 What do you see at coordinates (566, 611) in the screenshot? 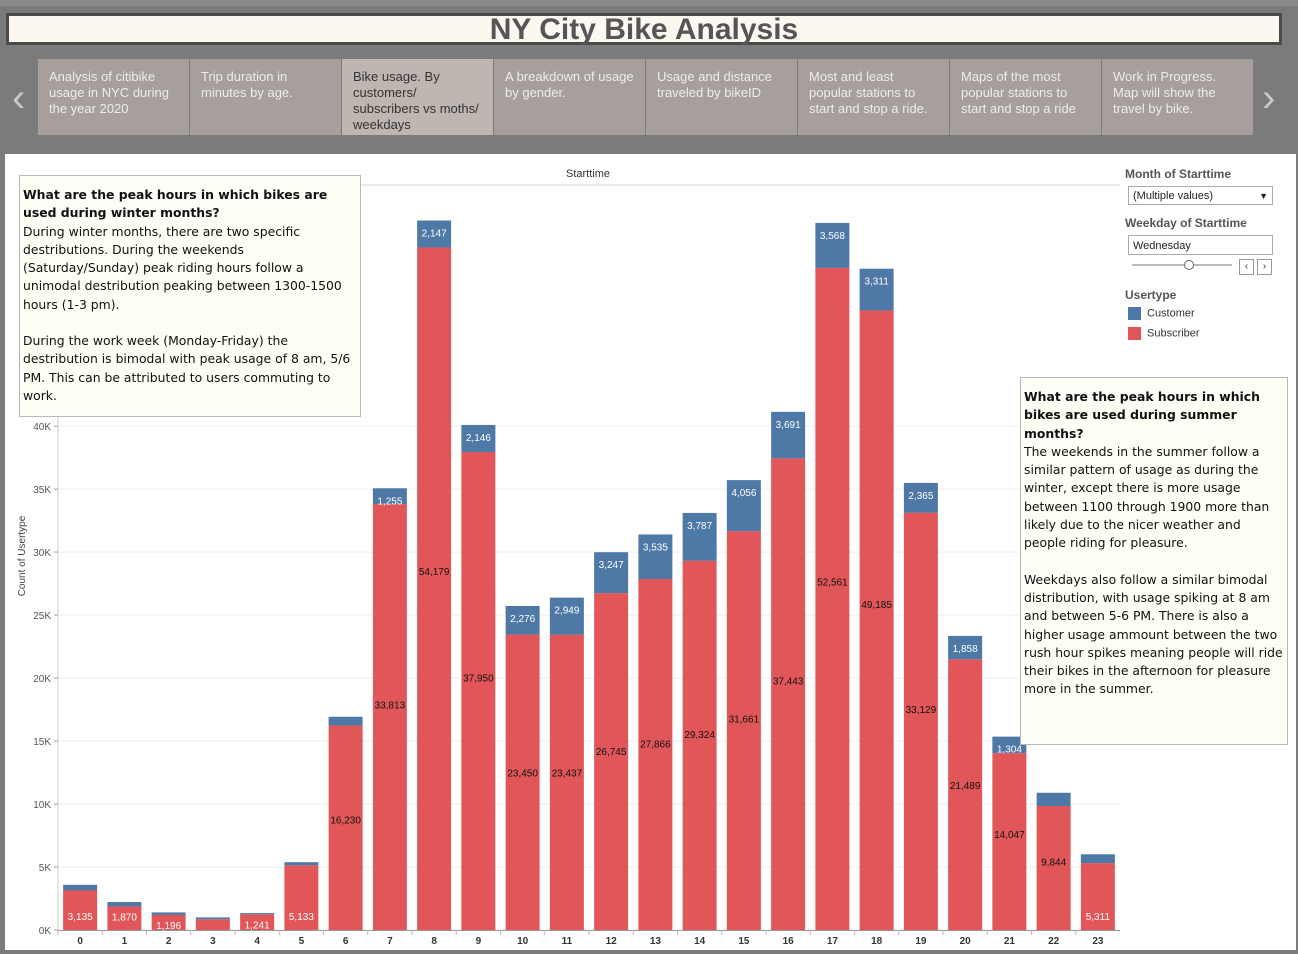
I see `data-label-customer: 2,949` at bounding box center [566, 611].